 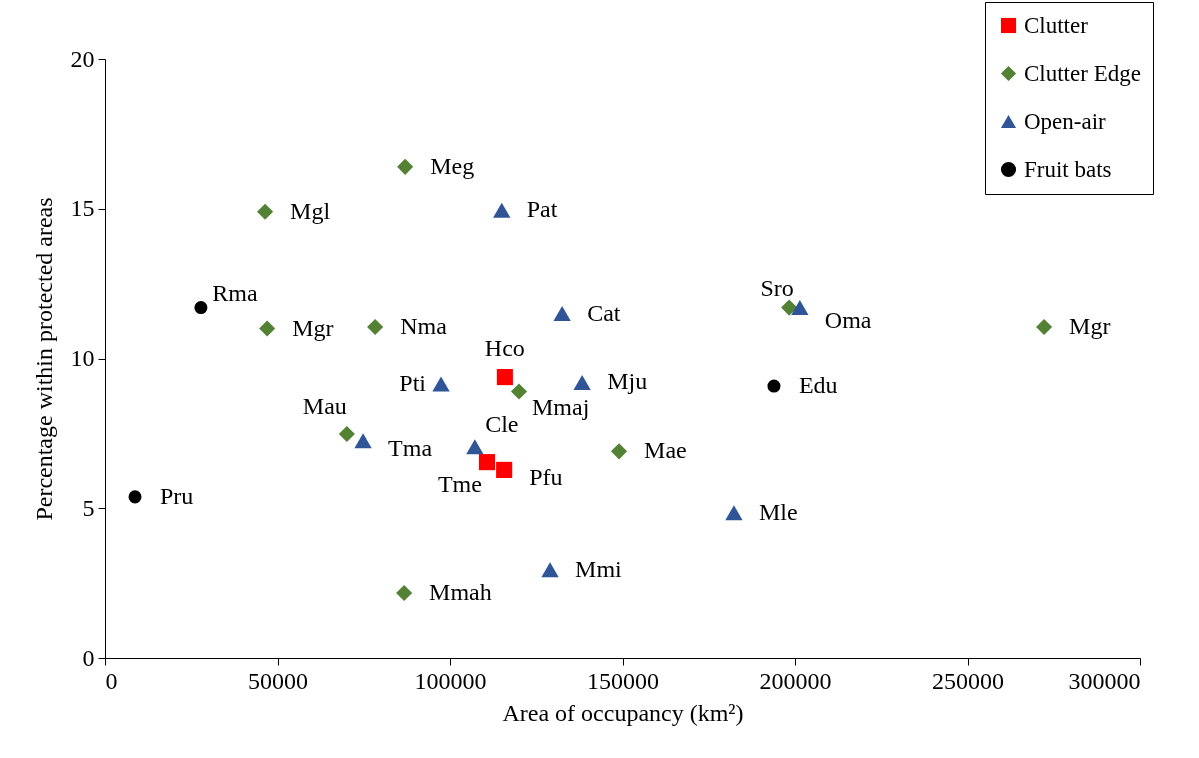 What do you see at coordinates (424, 326) in the screenshot?
I see `annotation: Nma` at bounding box center [424, 326].